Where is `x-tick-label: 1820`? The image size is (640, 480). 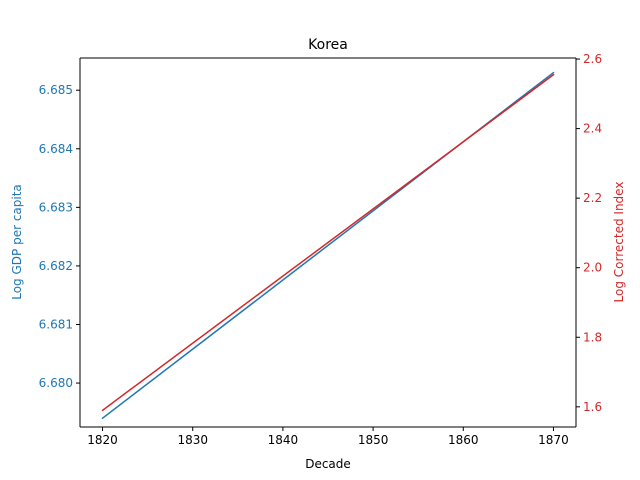 x-tick-label: 1820 is located at coordinates (102, 440).